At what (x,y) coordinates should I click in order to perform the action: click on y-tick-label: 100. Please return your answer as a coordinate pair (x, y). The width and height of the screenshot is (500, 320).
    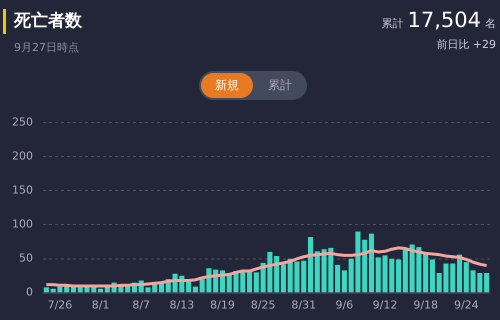
    Looking at the image, I should click on (22, 224).